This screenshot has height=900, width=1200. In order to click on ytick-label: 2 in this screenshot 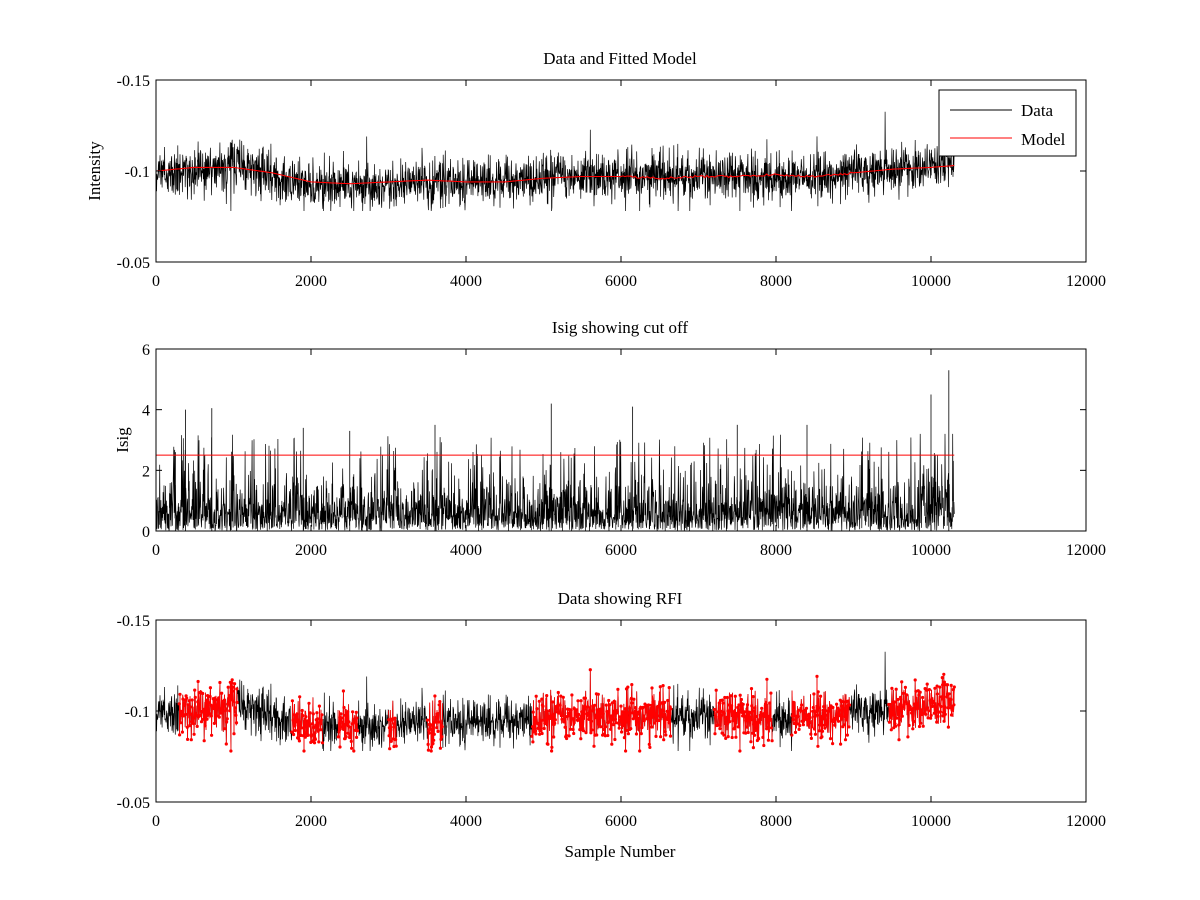, I will do `click(146, 471)`.